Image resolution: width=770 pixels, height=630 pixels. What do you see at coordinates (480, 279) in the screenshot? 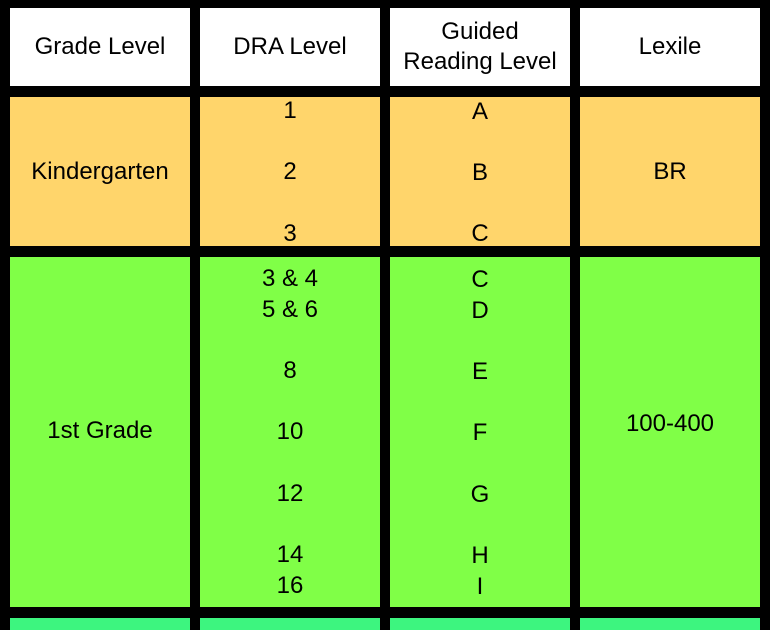
I see `first-grade-guided-c: C` at bounding box center [480, 279].